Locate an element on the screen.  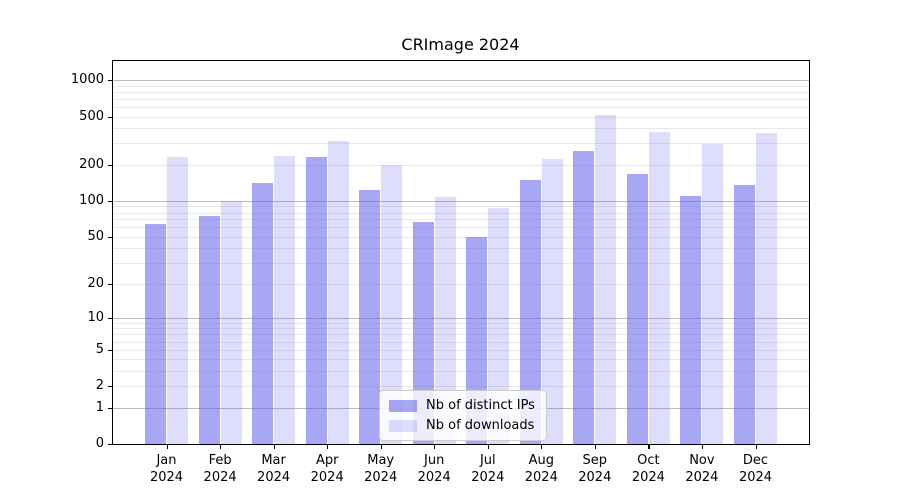
x-tick-label: Feb 2024 is located at coordinates (220, 469).